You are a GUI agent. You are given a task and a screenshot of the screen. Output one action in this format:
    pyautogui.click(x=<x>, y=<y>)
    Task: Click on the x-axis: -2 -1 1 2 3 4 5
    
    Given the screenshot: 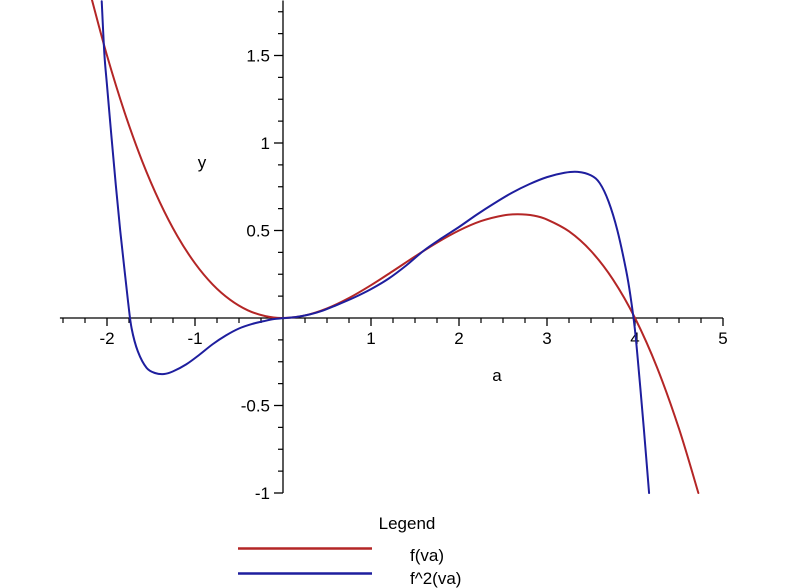 What is the action you would take?
    pyautogui.click(x=393, y=332)
    